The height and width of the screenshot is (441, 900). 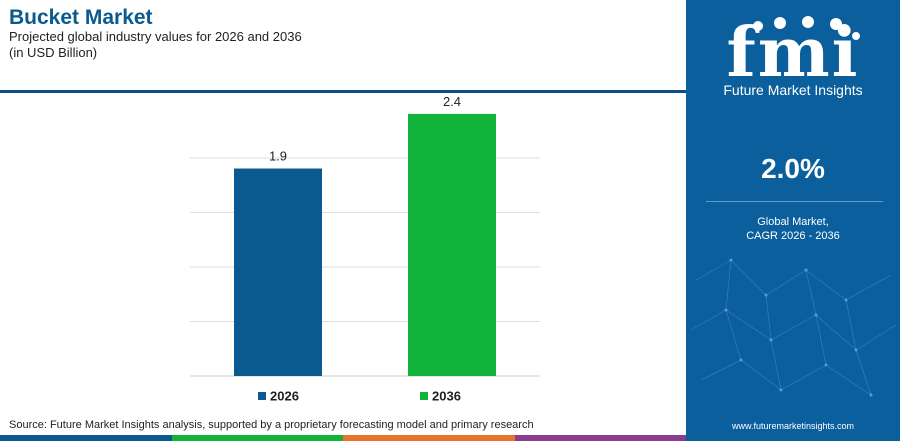 I want to click on cagr-value: 2.0%, so click(x=793, y=168).